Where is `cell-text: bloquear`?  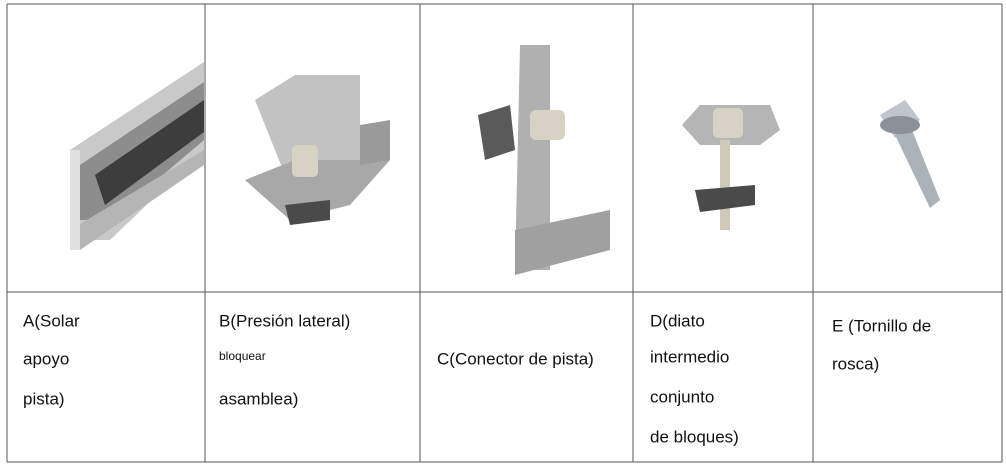 cell-text: bloquear is located at coordinates (242, 356).